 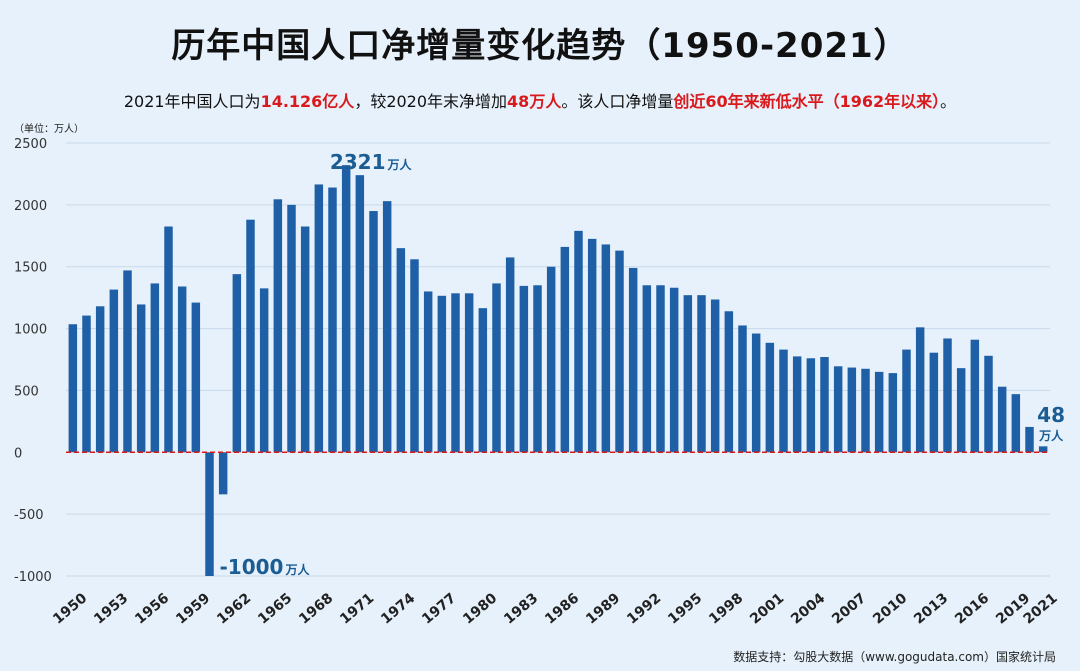 I want to click on bar-2015, so click(x=961, y=410).